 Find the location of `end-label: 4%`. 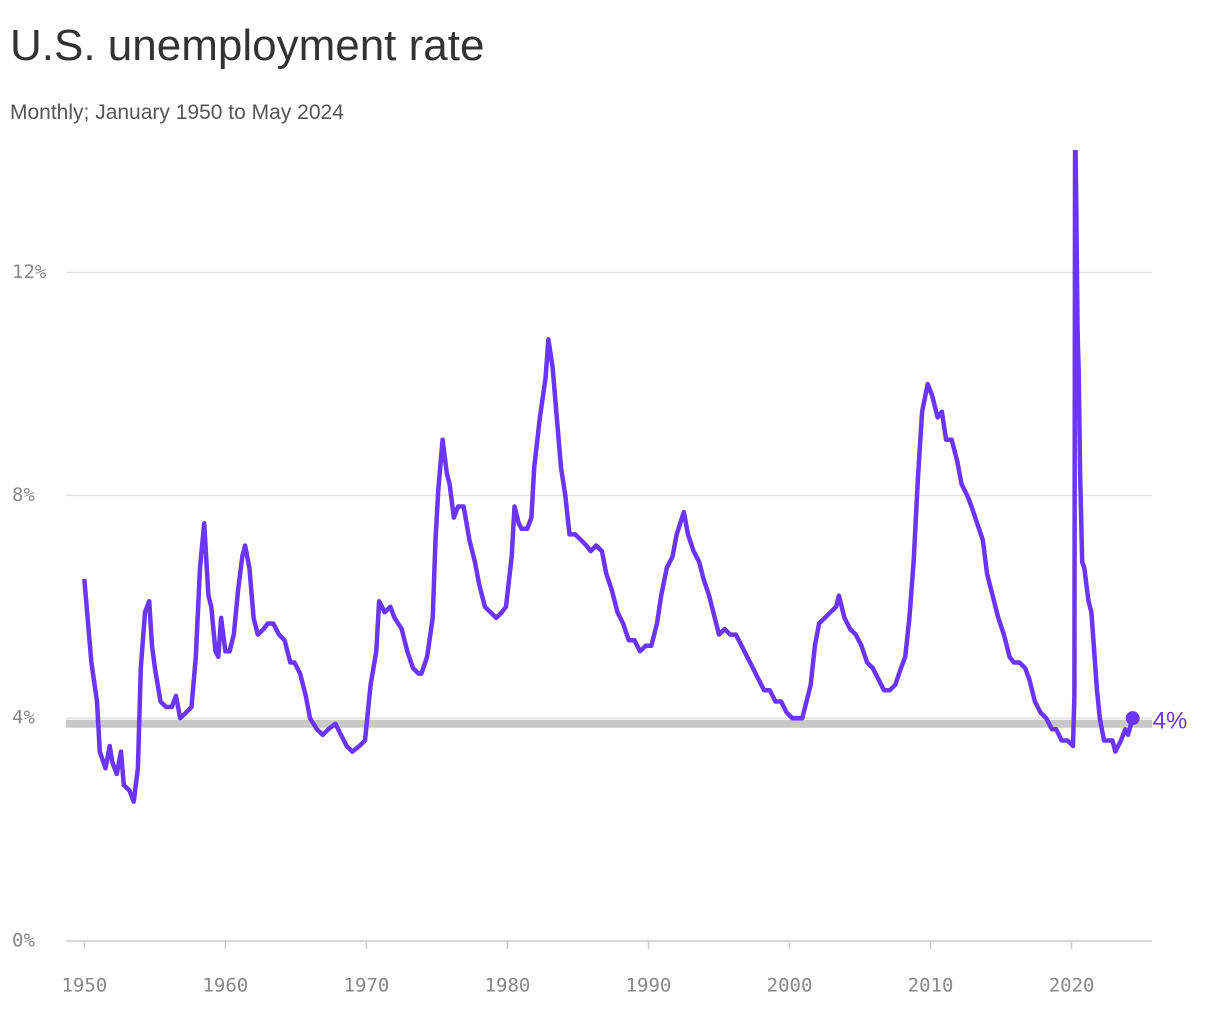

end-label: 4% is located at coordinates (1170, 721).